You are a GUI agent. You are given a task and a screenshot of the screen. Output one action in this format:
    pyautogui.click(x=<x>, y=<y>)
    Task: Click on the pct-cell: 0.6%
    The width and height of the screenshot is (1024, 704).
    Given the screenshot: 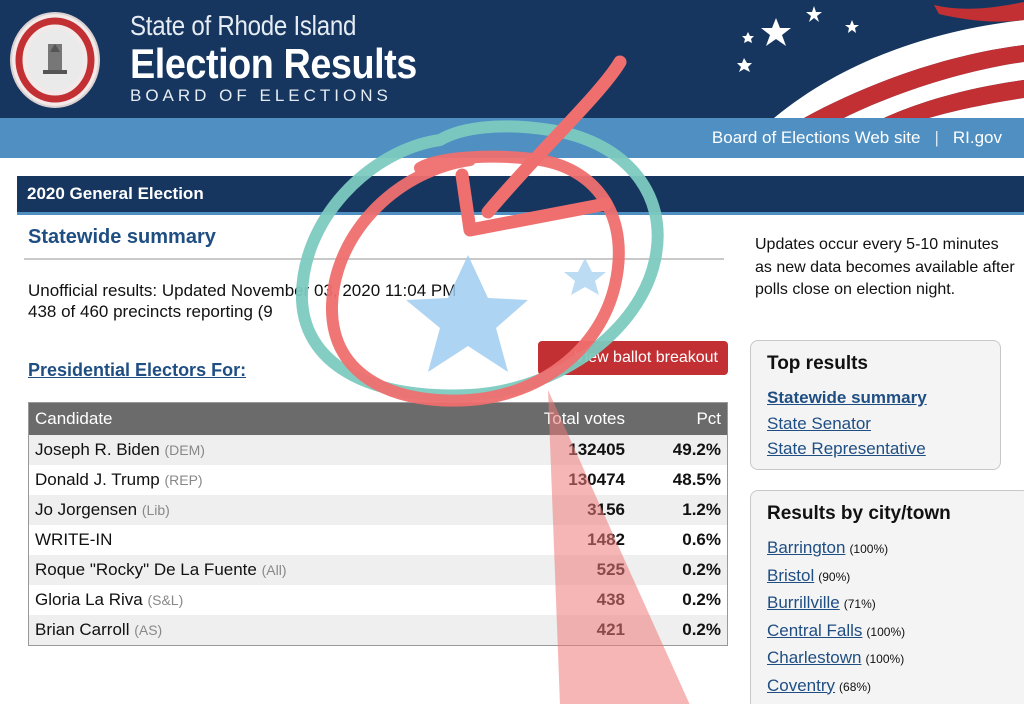 What is the action you would take?
    pyautogui.click(x=701, y=539)
    